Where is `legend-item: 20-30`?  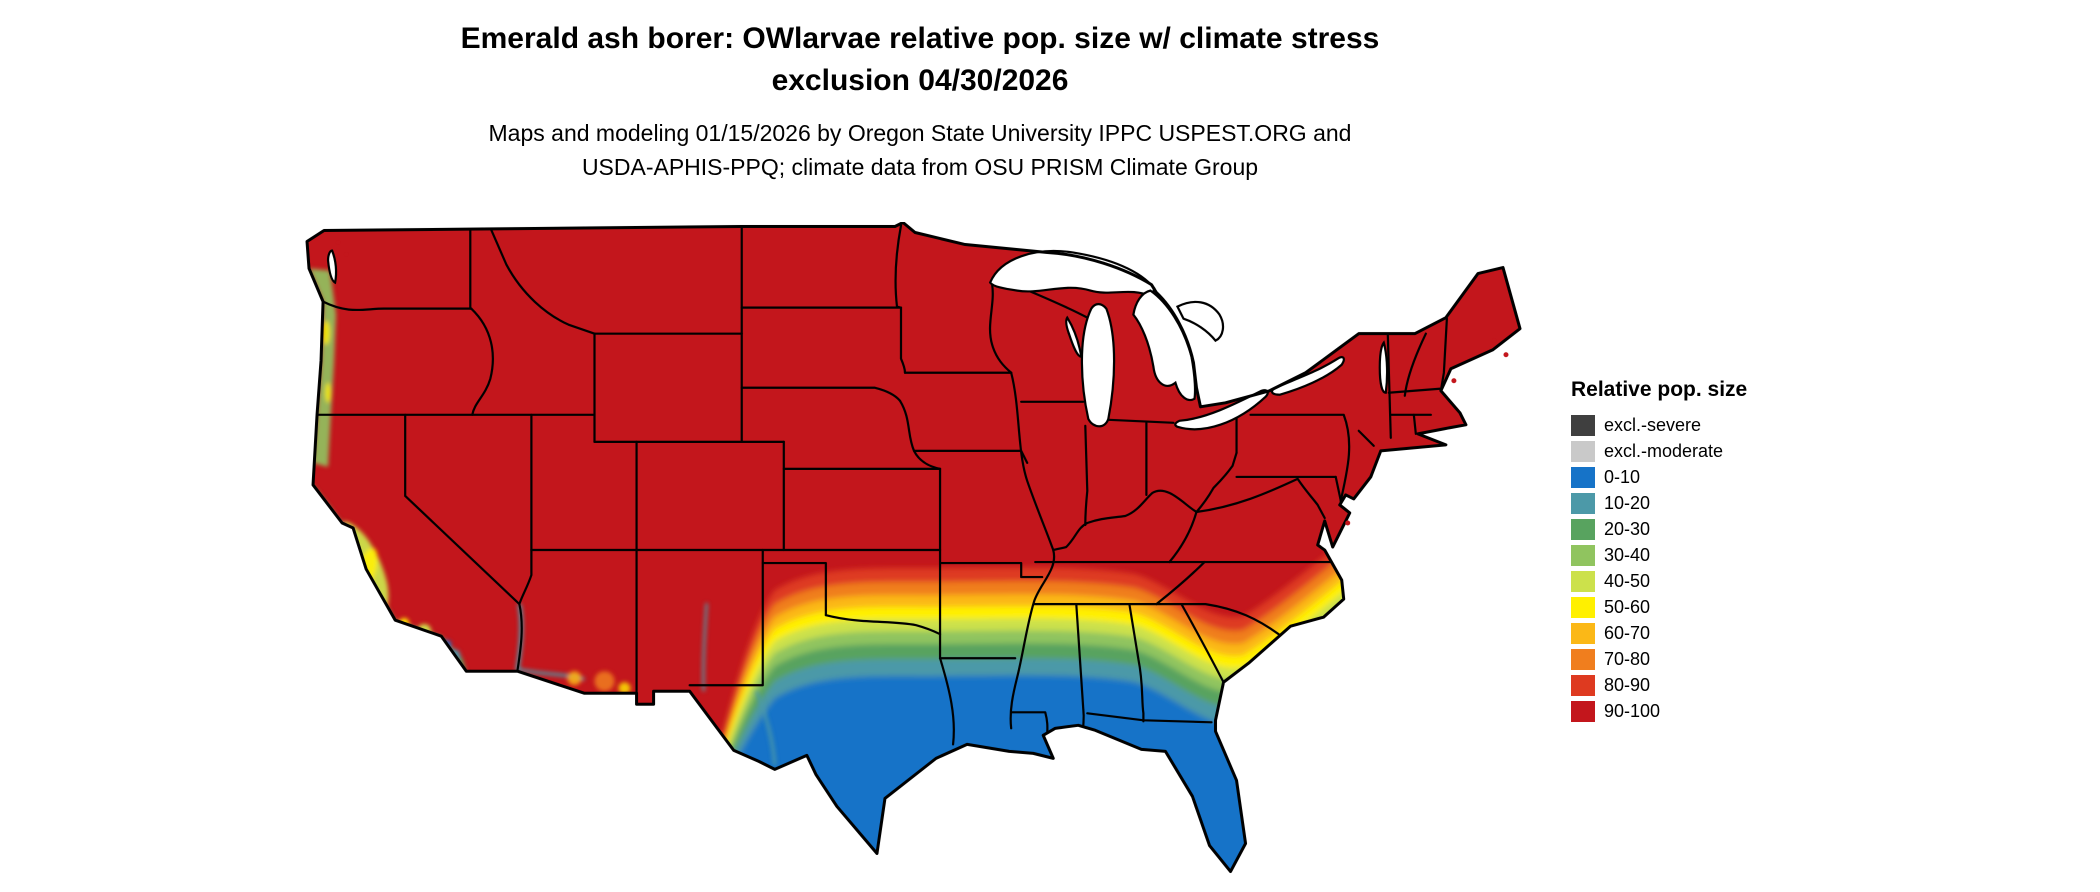 legend-item: 20-30 is located at coordinates (1731, 529).